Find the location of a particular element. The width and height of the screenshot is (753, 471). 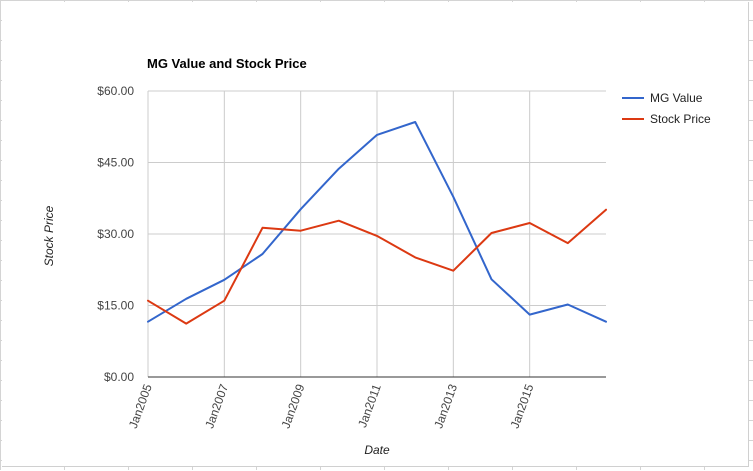

y-axis-tick-labels: $0.00 $15.00 $30.00 $45.00 $60.00 is located at coordinates (115, 234).